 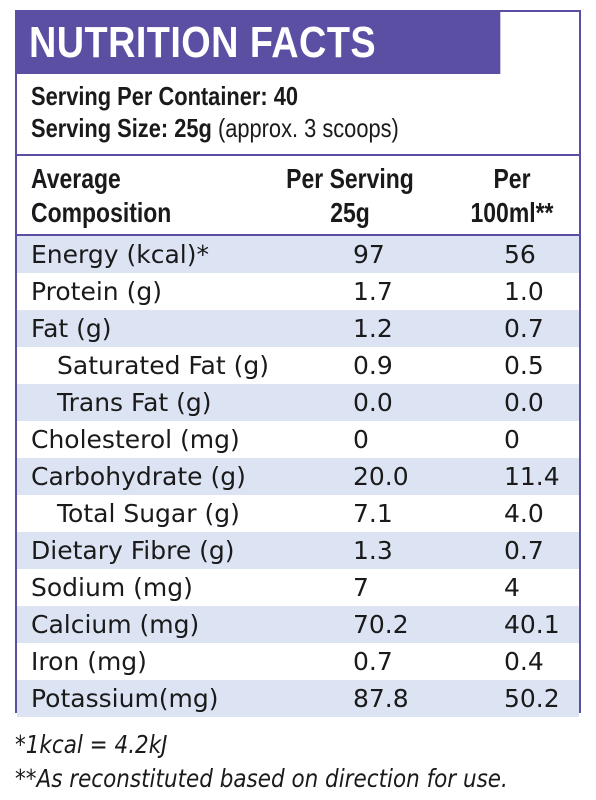 What do you see at coordinates (373, 365) in the screenshot?
I see `per-serving-value: 0.9` at bounding box center [373, 365].